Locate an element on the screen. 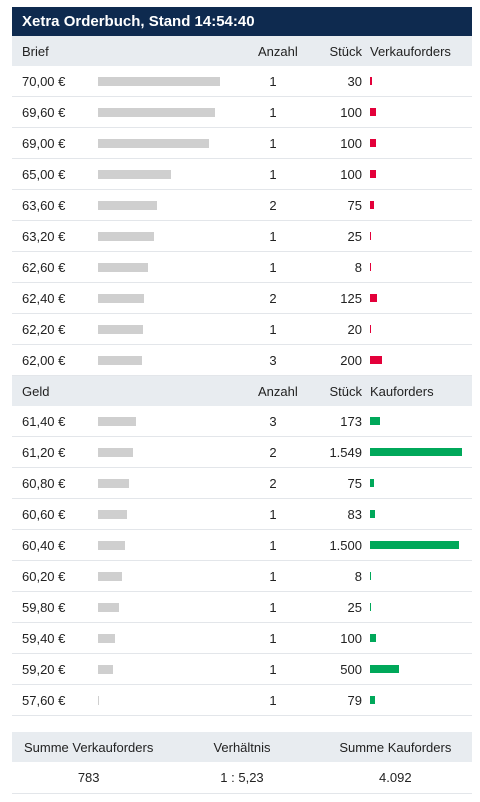 This screenshot has width=480, height=802. ask-price: 62,00 € is located at coordinates (55, 360).